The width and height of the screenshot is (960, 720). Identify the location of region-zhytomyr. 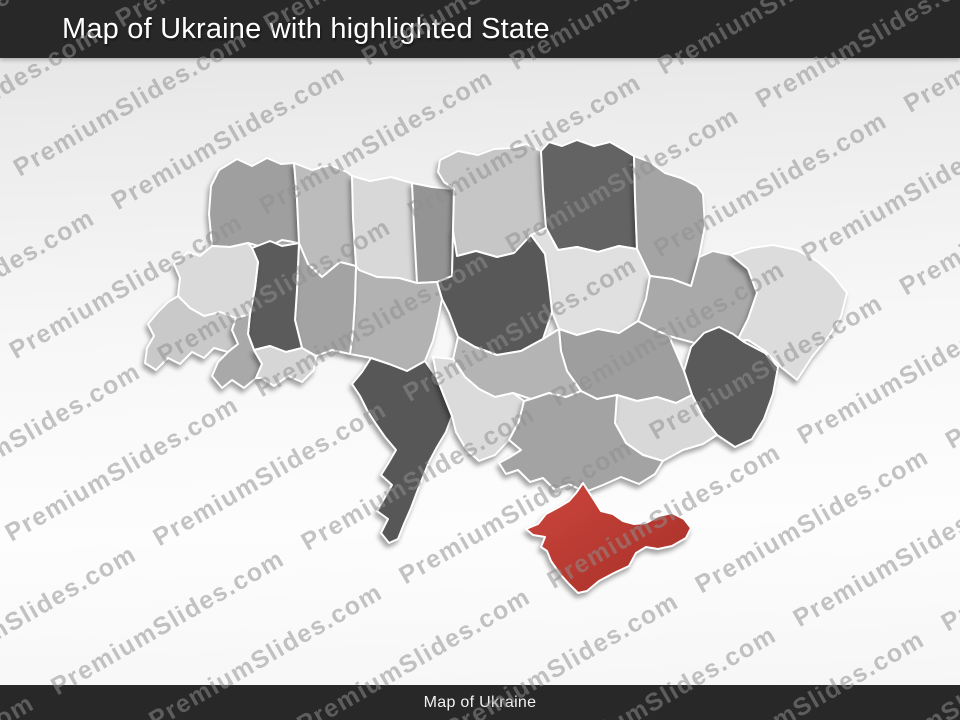
(384, 229).